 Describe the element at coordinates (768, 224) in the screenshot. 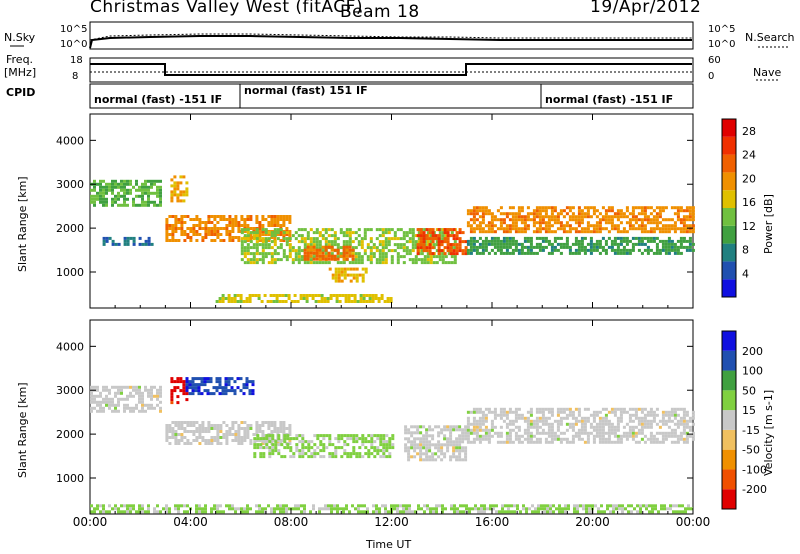

I see `power-colorbar-label: Power [dB]` at that location.